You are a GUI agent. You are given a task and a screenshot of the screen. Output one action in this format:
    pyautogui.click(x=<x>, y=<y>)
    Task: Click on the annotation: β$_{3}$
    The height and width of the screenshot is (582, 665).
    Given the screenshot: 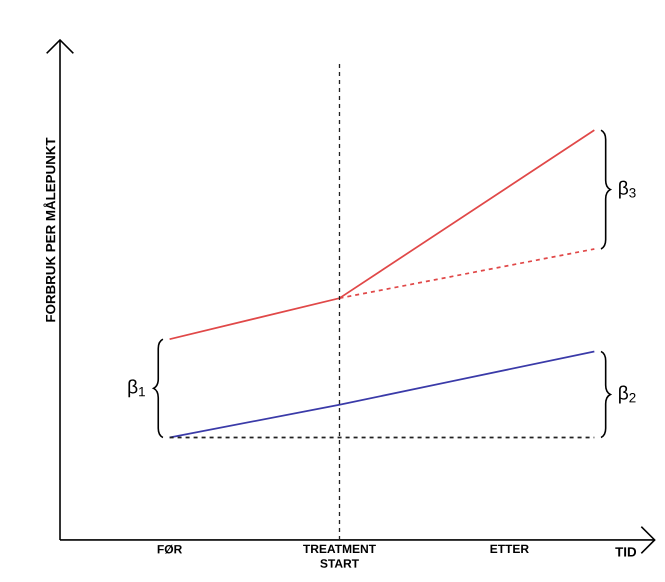 What is the action you would take?
    pyautogui.click(x=627, y=189)
    